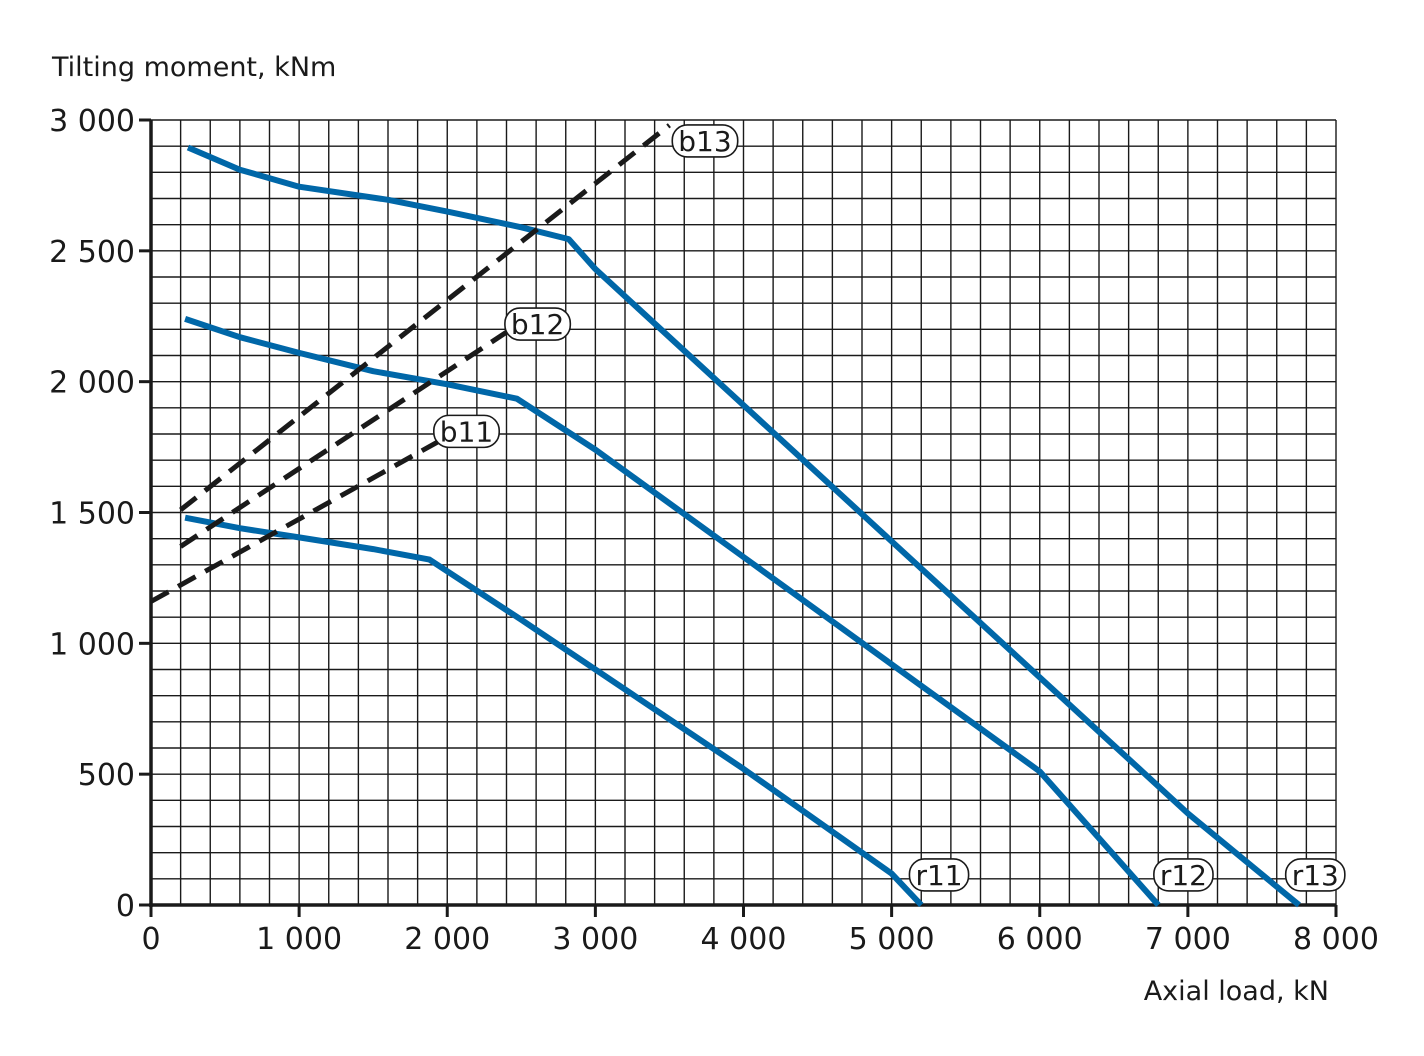 This screenshot has height=1056, width=1424. I want to click on y-tick-label: 3 000, so click(92, 121).